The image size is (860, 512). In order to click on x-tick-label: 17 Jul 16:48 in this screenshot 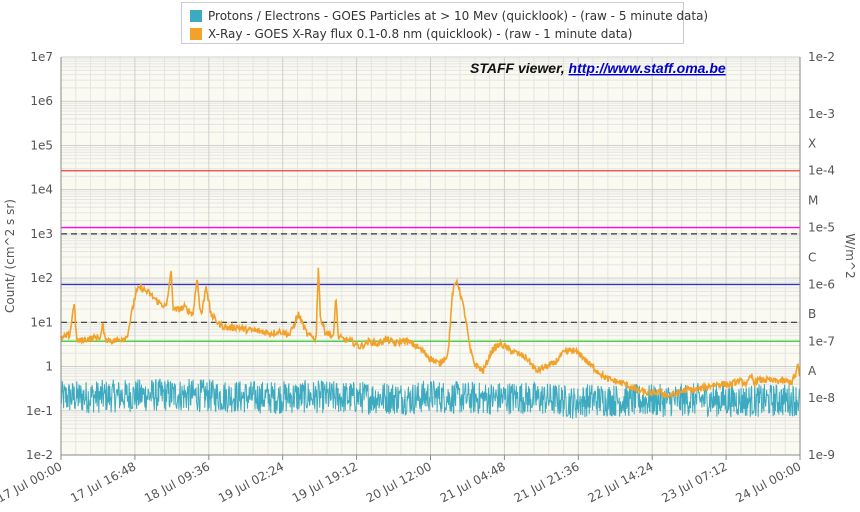, I will do `click(103, 482)`.